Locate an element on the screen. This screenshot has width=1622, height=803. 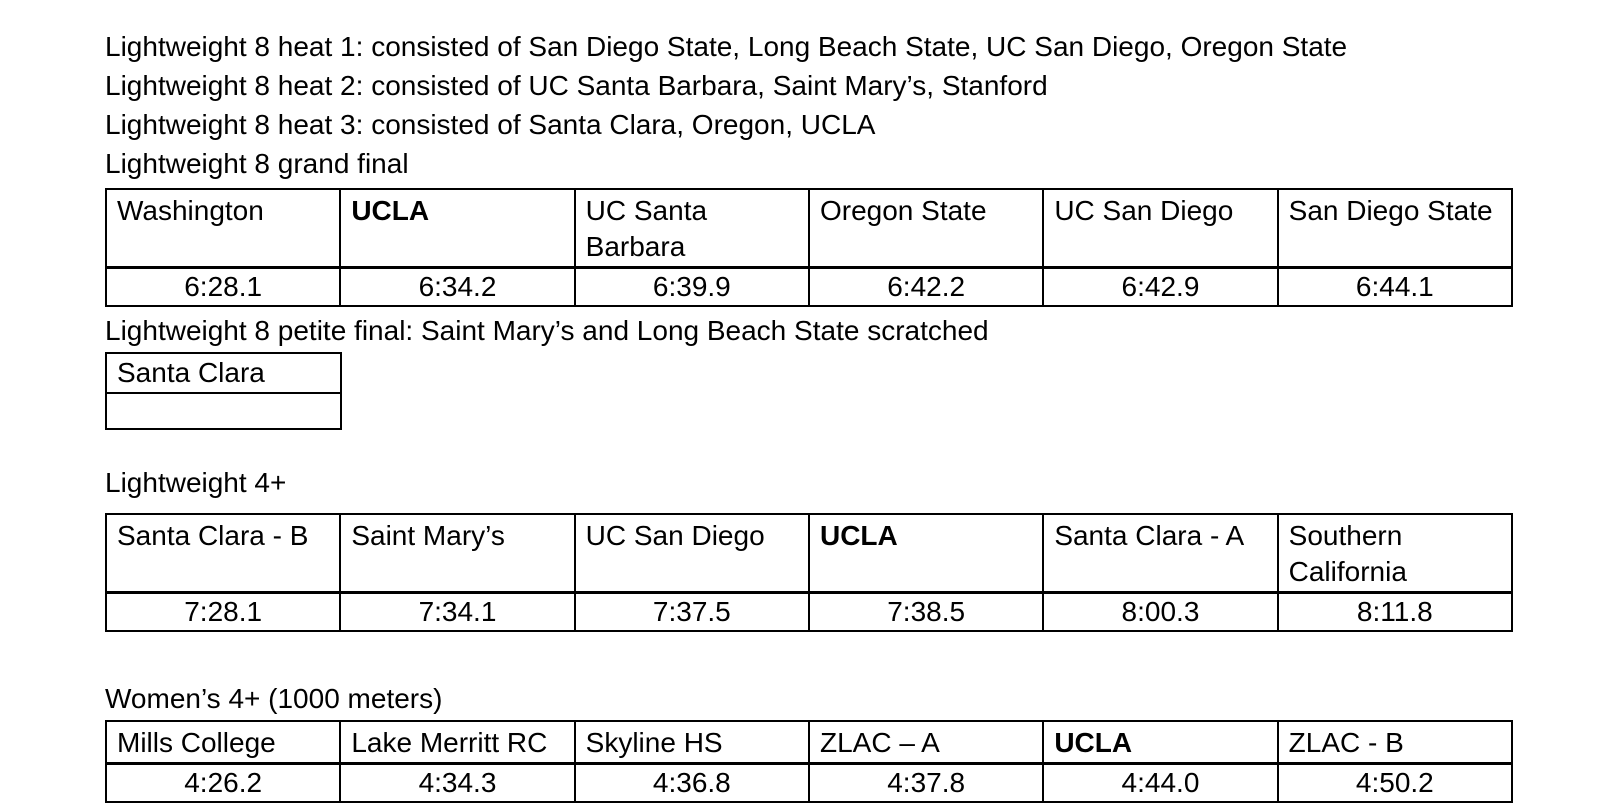
time-cell: 4:44.0 is located at coordinates (1160, 782).